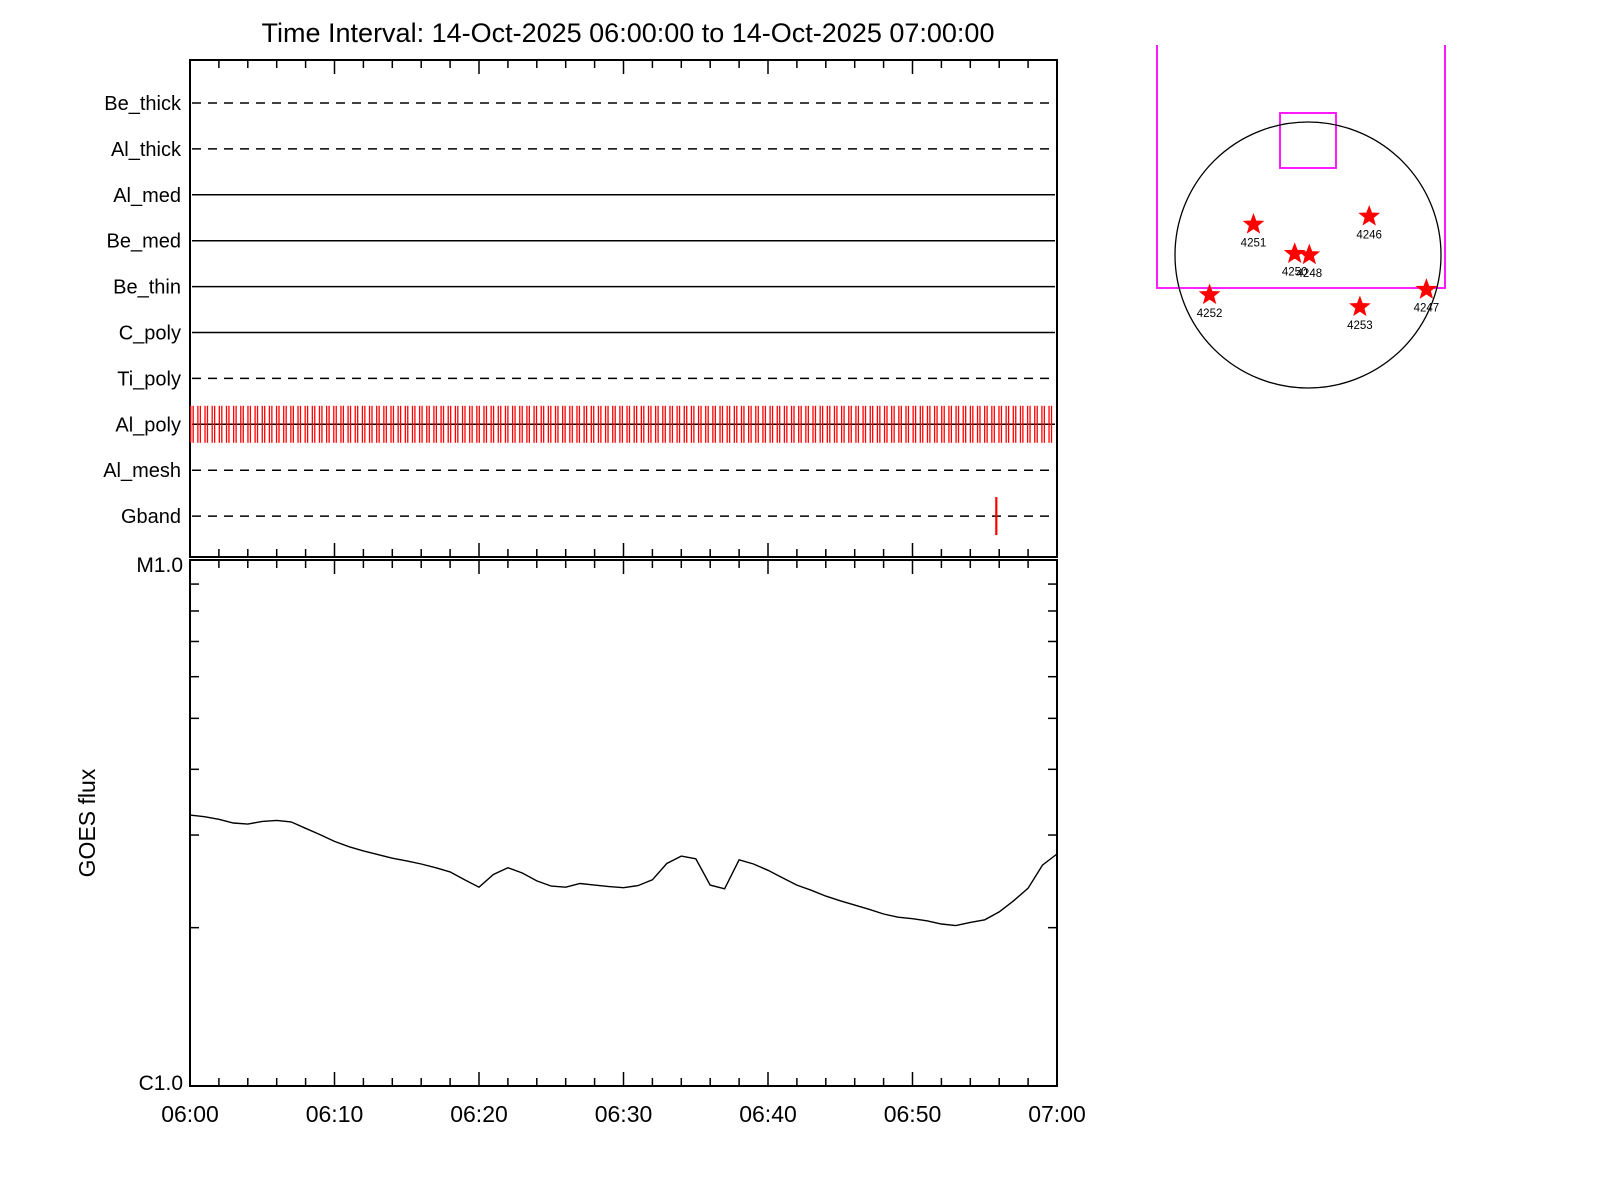 The image size is (1600, 1200). Describe the element at coordinates (623, 870) in the screenshot. I see `goes-flux-curve` at that location.